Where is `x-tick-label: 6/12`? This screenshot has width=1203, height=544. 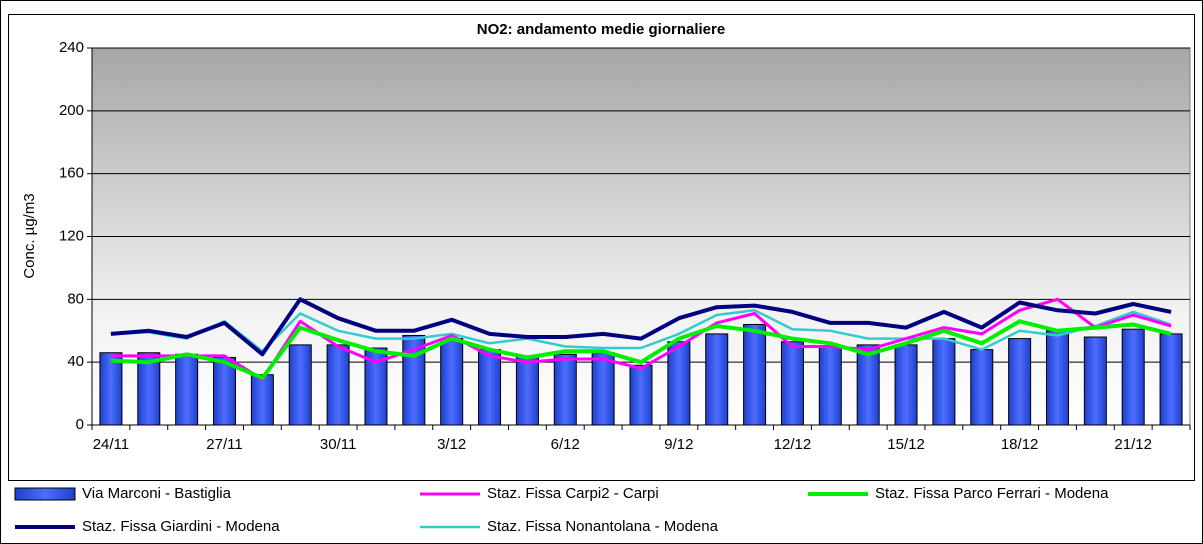
x-tick-label: 6/12 is located at coordinates (565, 444).